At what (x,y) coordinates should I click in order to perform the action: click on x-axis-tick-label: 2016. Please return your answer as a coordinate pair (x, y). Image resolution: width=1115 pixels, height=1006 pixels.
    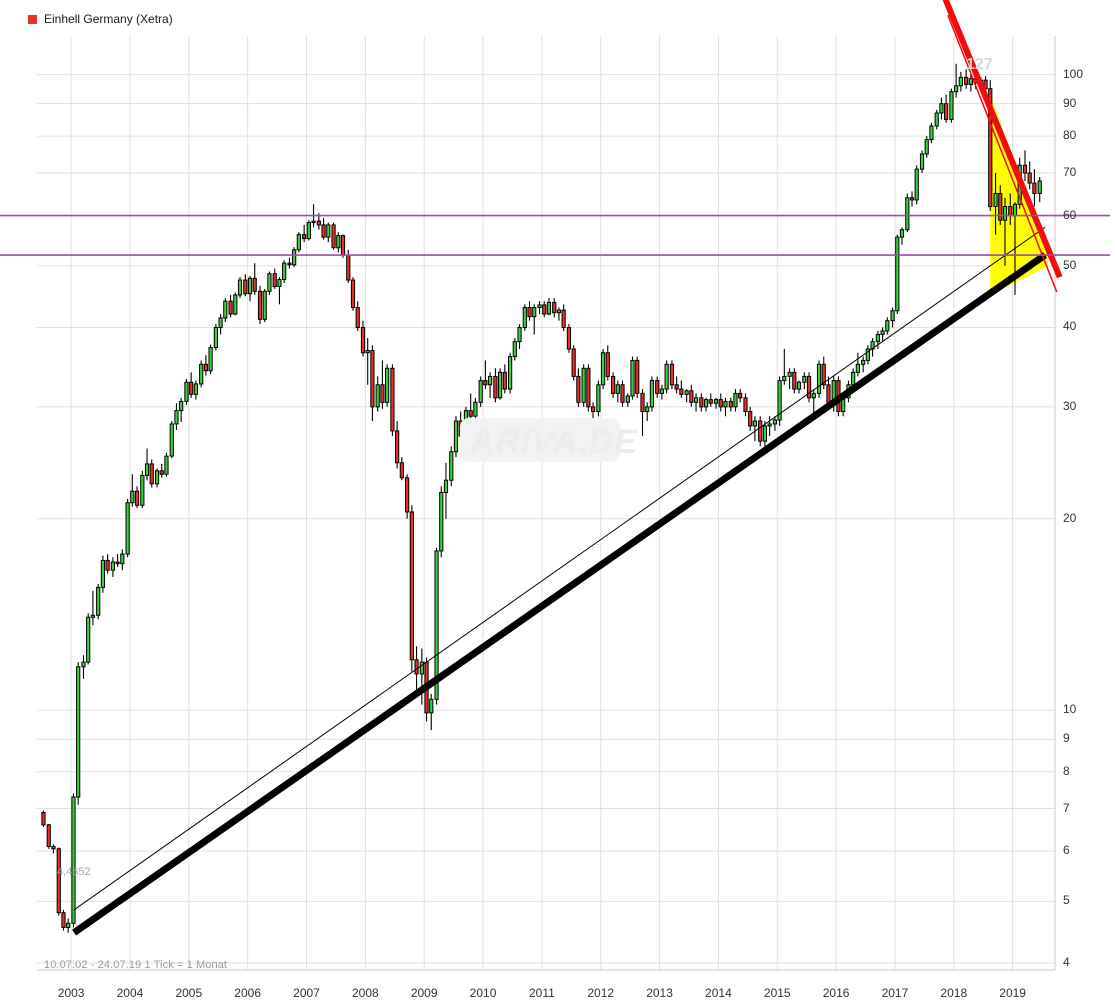
    Looking at the image, I should click on (836, 993).